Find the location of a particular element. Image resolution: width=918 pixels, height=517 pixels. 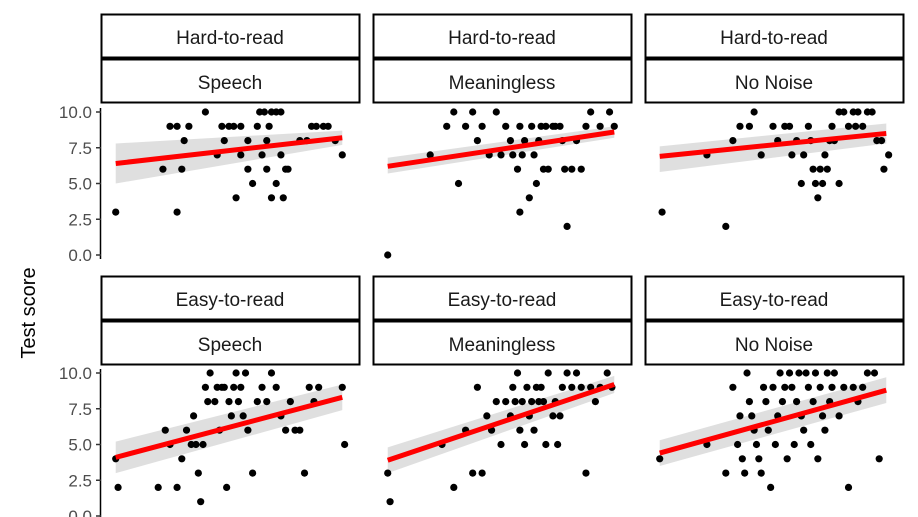

facet-strip-top-label: Easy-to-read is located at coordinates (230, 300).